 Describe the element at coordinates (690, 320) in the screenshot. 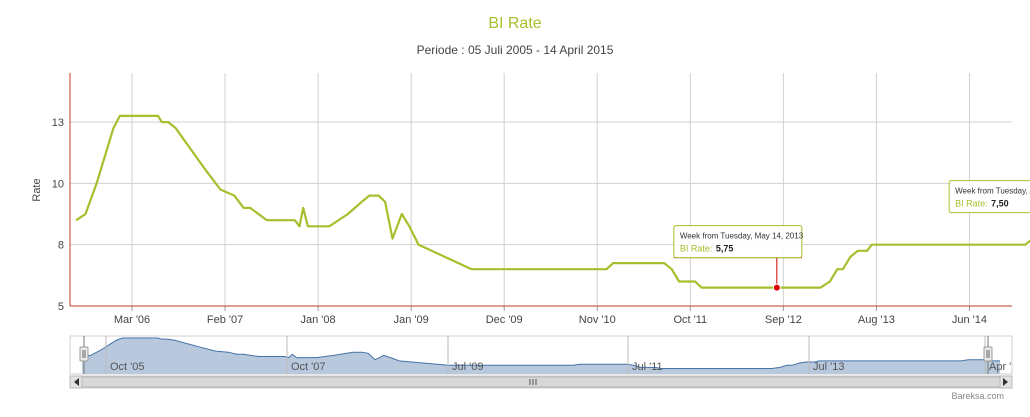

I see `x-tick-label-6: Oct '11` at that location.